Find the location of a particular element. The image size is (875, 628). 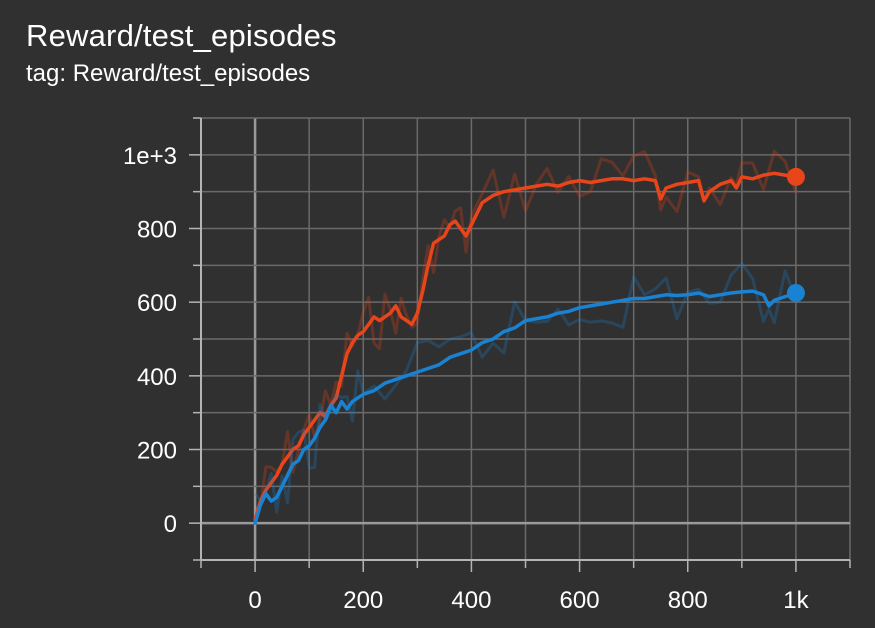

x-tick-label: 600 is located at coordinates (580, 600).